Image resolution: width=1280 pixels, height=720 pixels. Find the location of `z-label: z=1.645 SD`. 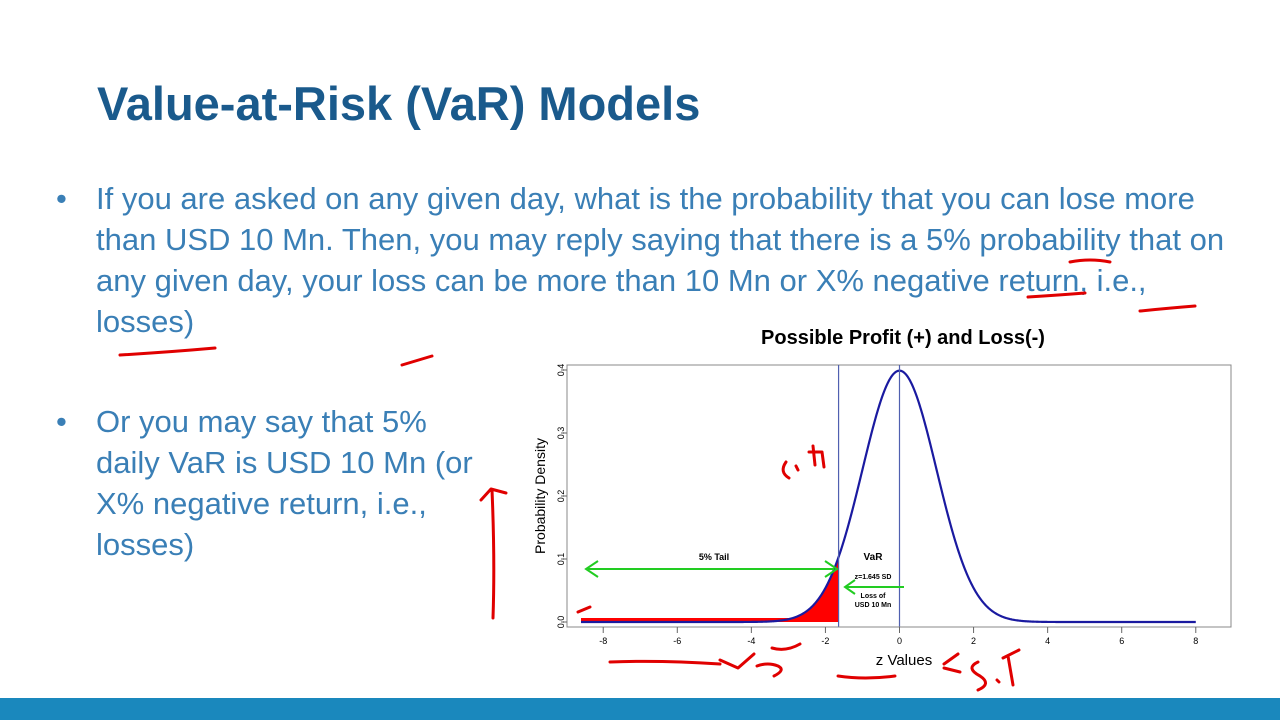

z-label: z=1.645 SD is located at coordinates (873, 577).